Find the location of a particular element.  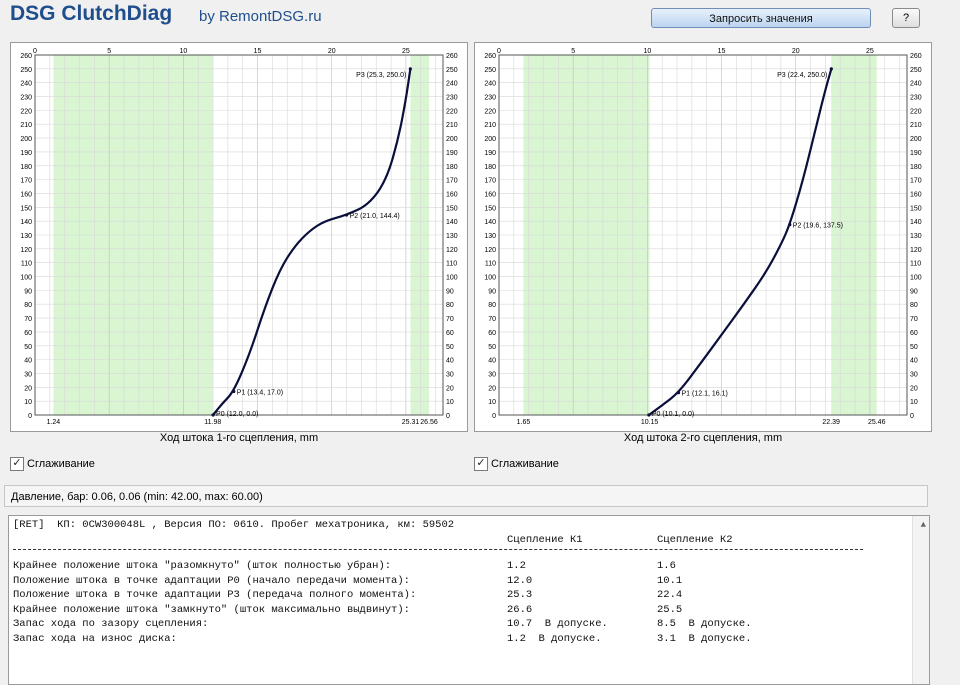

log-row-k1: 1.2 is located at coordinates (516, 566).